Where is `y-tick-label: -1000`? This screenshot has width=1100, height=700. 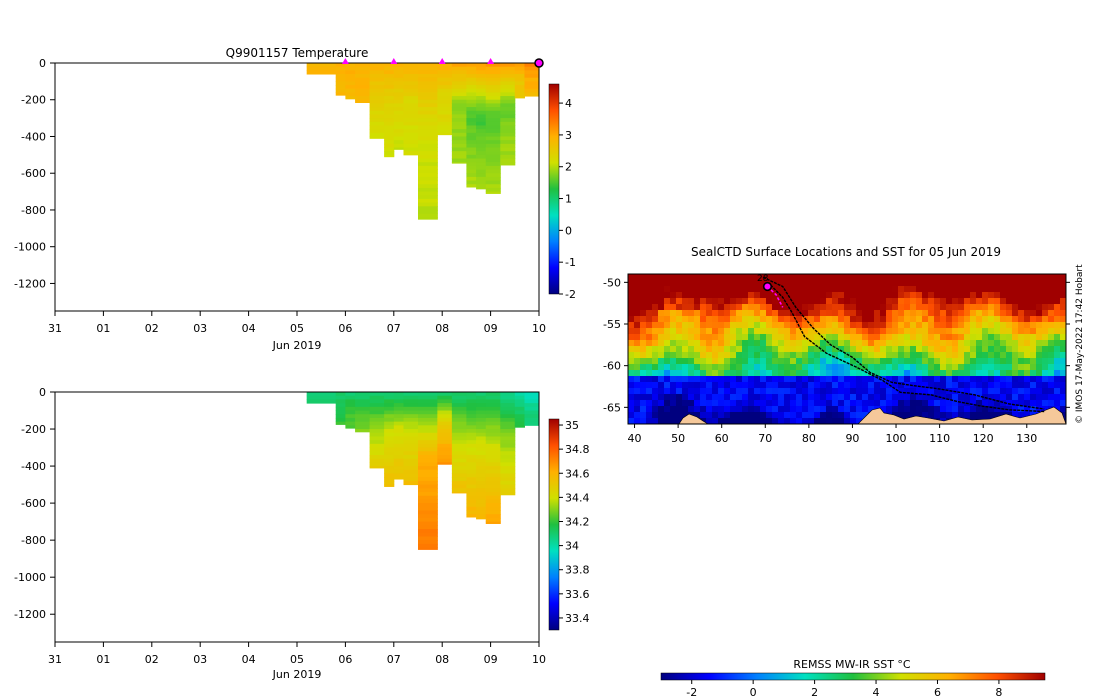 y-tick-label: -1000 is located at coordinates (30, 577).